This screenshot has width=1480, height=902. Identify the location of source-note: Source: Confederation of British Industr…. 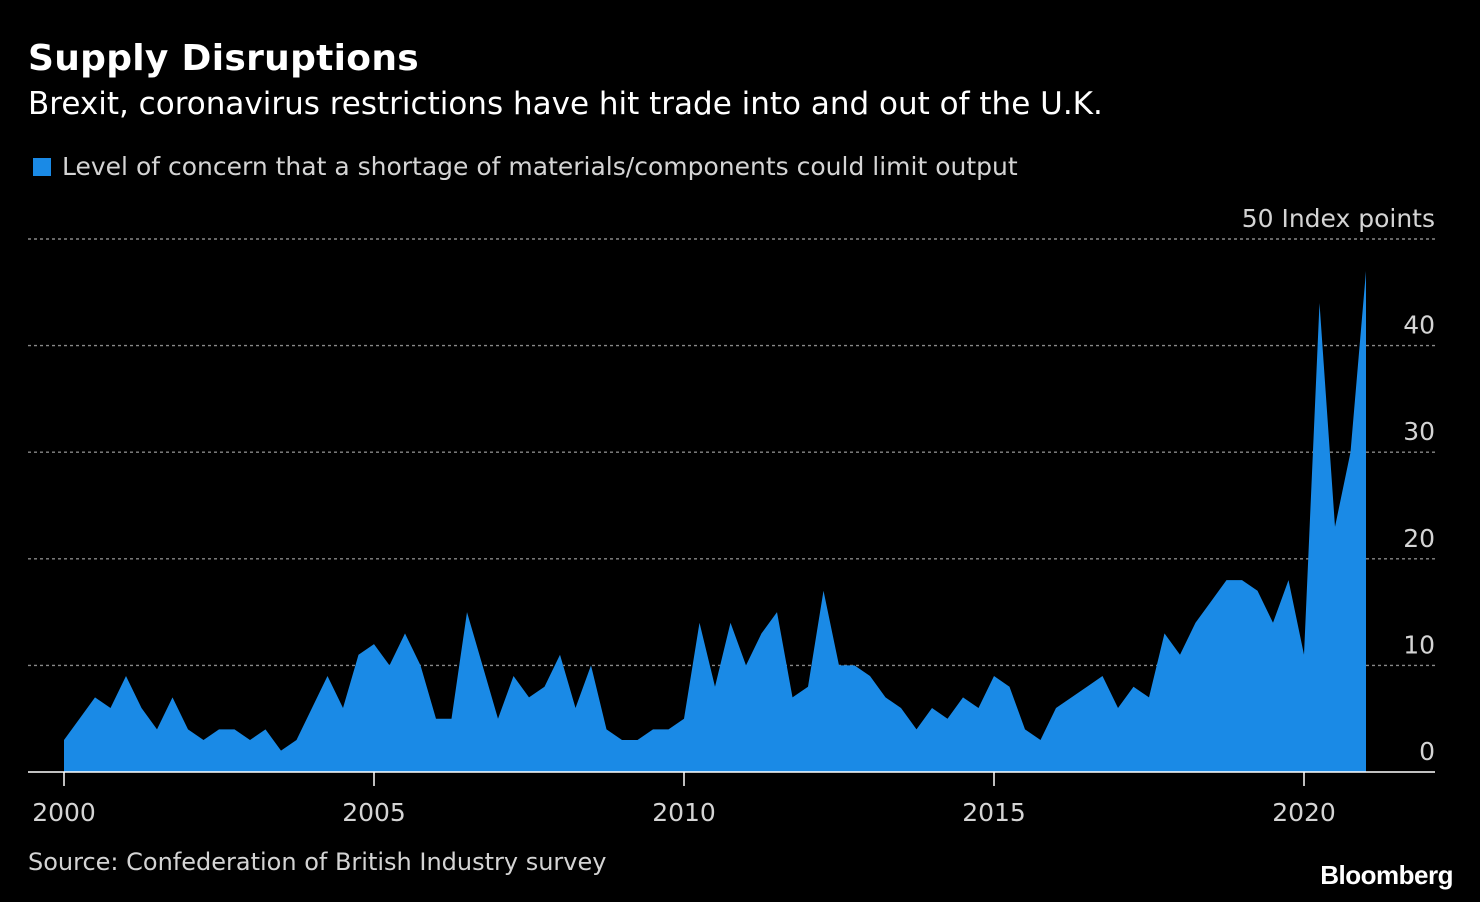
(317, 862).